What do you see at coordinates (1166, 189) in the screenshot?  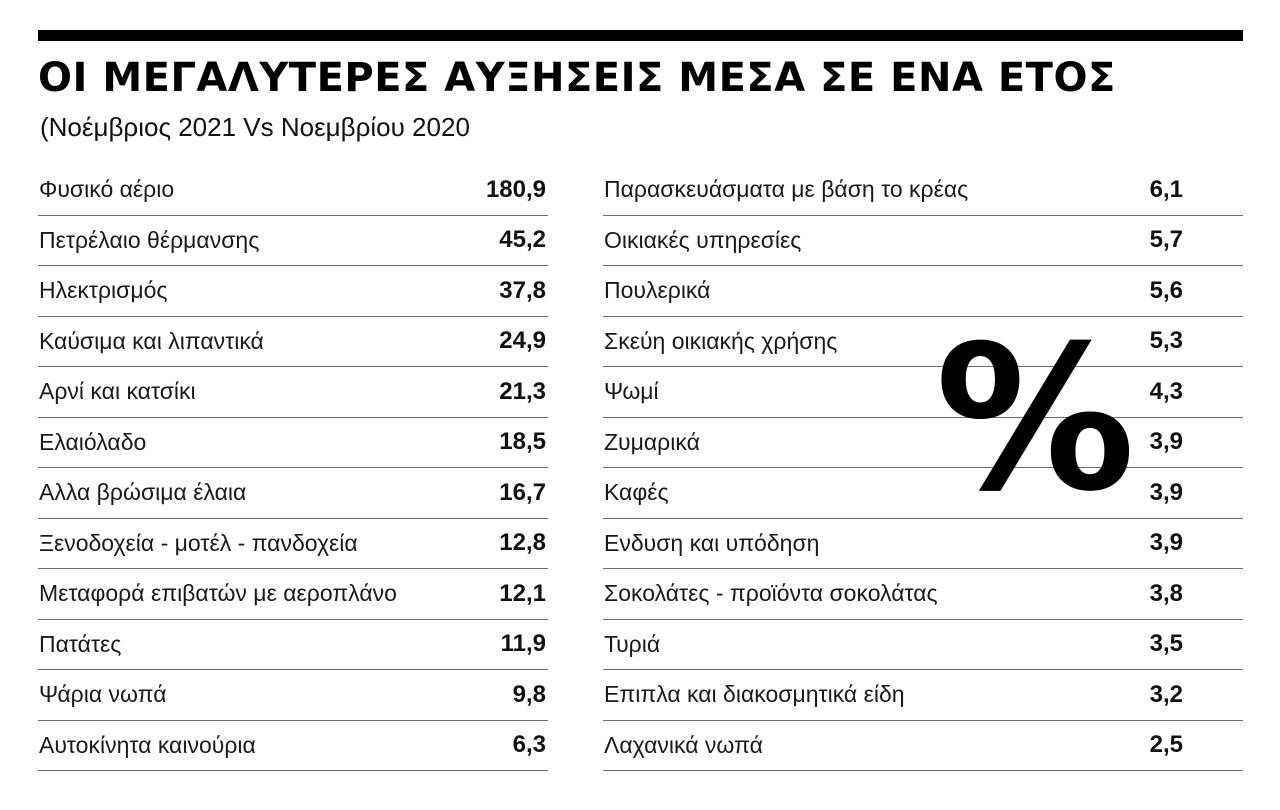 I see `row-value: 6,1` at bounding box center [1166, 189].